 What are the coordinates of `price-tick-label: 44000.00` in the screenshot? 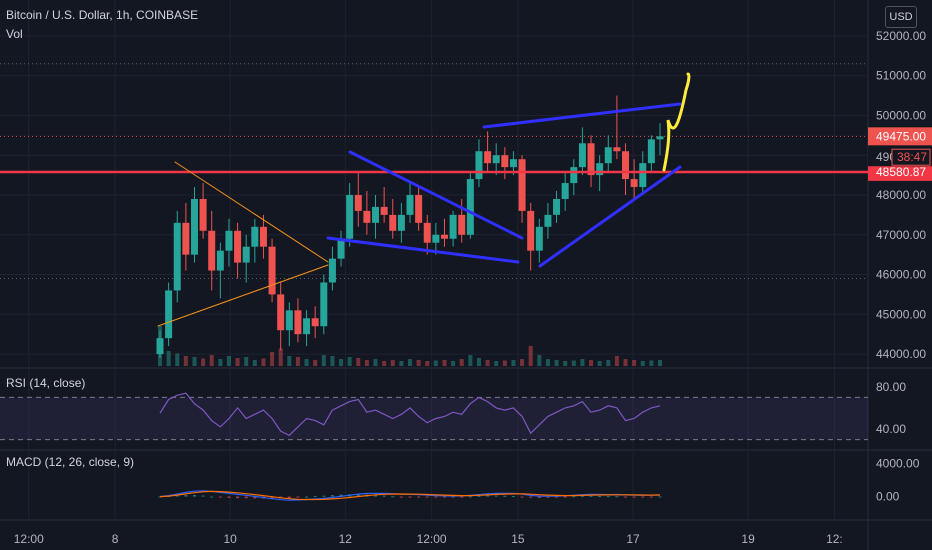 It's located at (901, 354).